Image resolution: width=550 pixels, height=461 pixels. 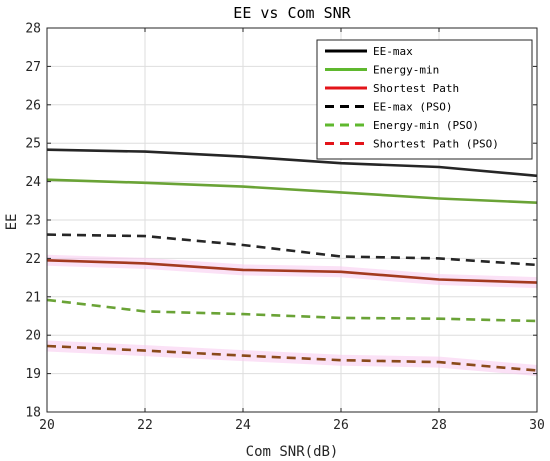 What do you see at coordinates (406, 70) in the screenshot?
I see `legend-label: Energy-min` at bounding box center [406, 70].